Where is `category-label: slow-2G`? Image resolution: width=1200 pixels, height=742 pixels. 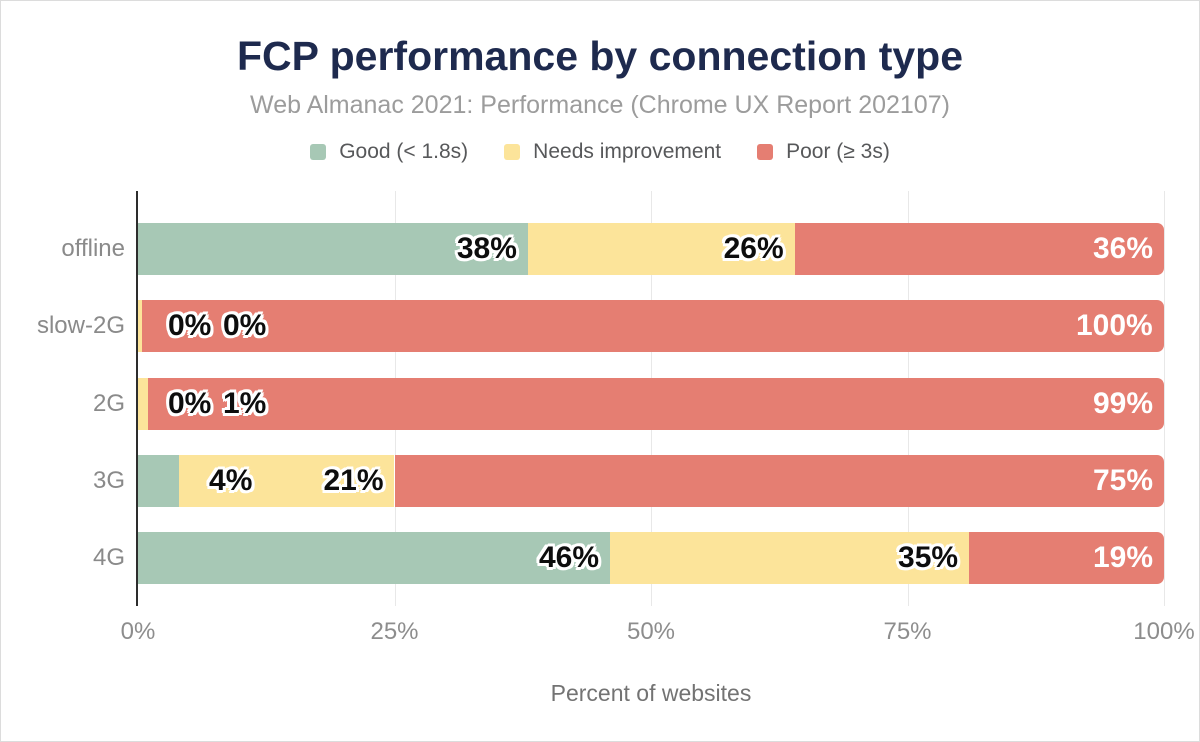
category-label: slow-2G is located at coordinates (80, 326).